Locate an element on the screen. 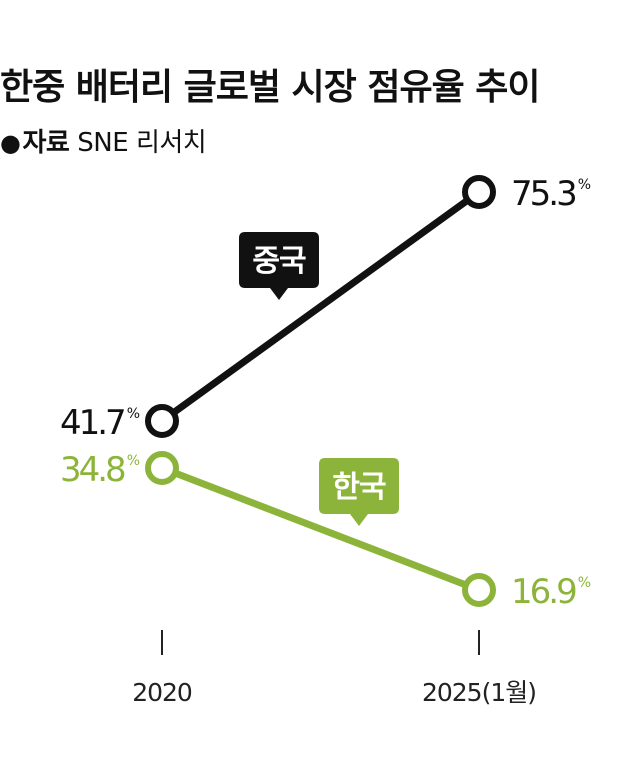  callout-bubble-korea is located at coordinates (359, 492).